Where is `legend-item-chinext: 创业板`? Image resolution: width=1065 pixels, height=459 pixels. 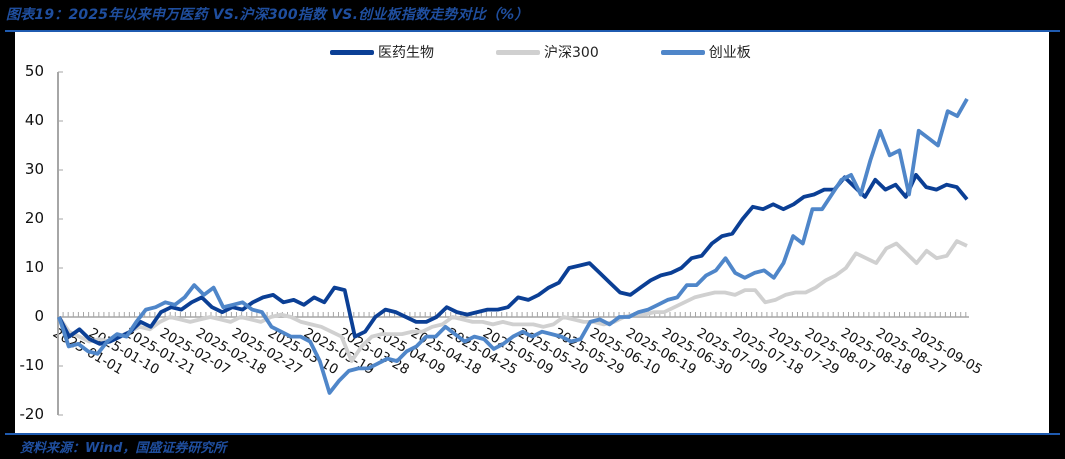
legend-item-chinext: 创业板 is located at coordinates (705, 52).